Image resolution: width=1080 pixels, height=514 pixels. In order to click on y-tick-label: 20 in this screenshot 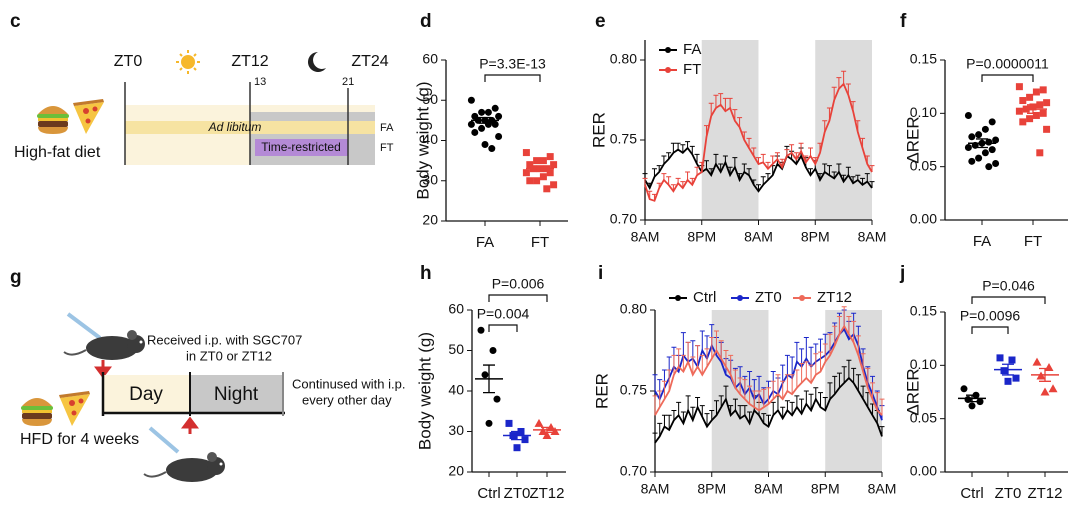, I will do `click(430, 220)`.